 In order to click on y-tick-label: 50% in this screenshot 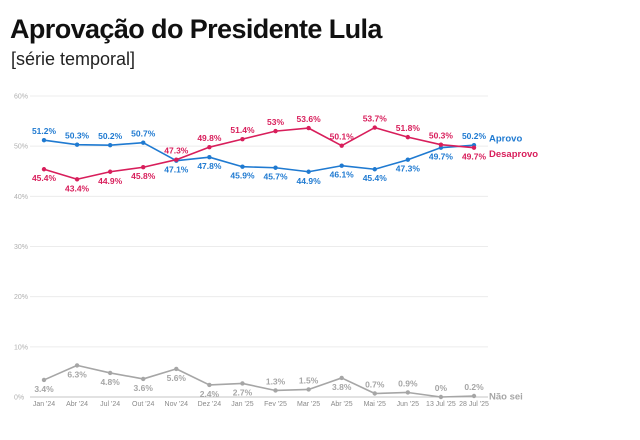, I will do `click(21, 147)`.